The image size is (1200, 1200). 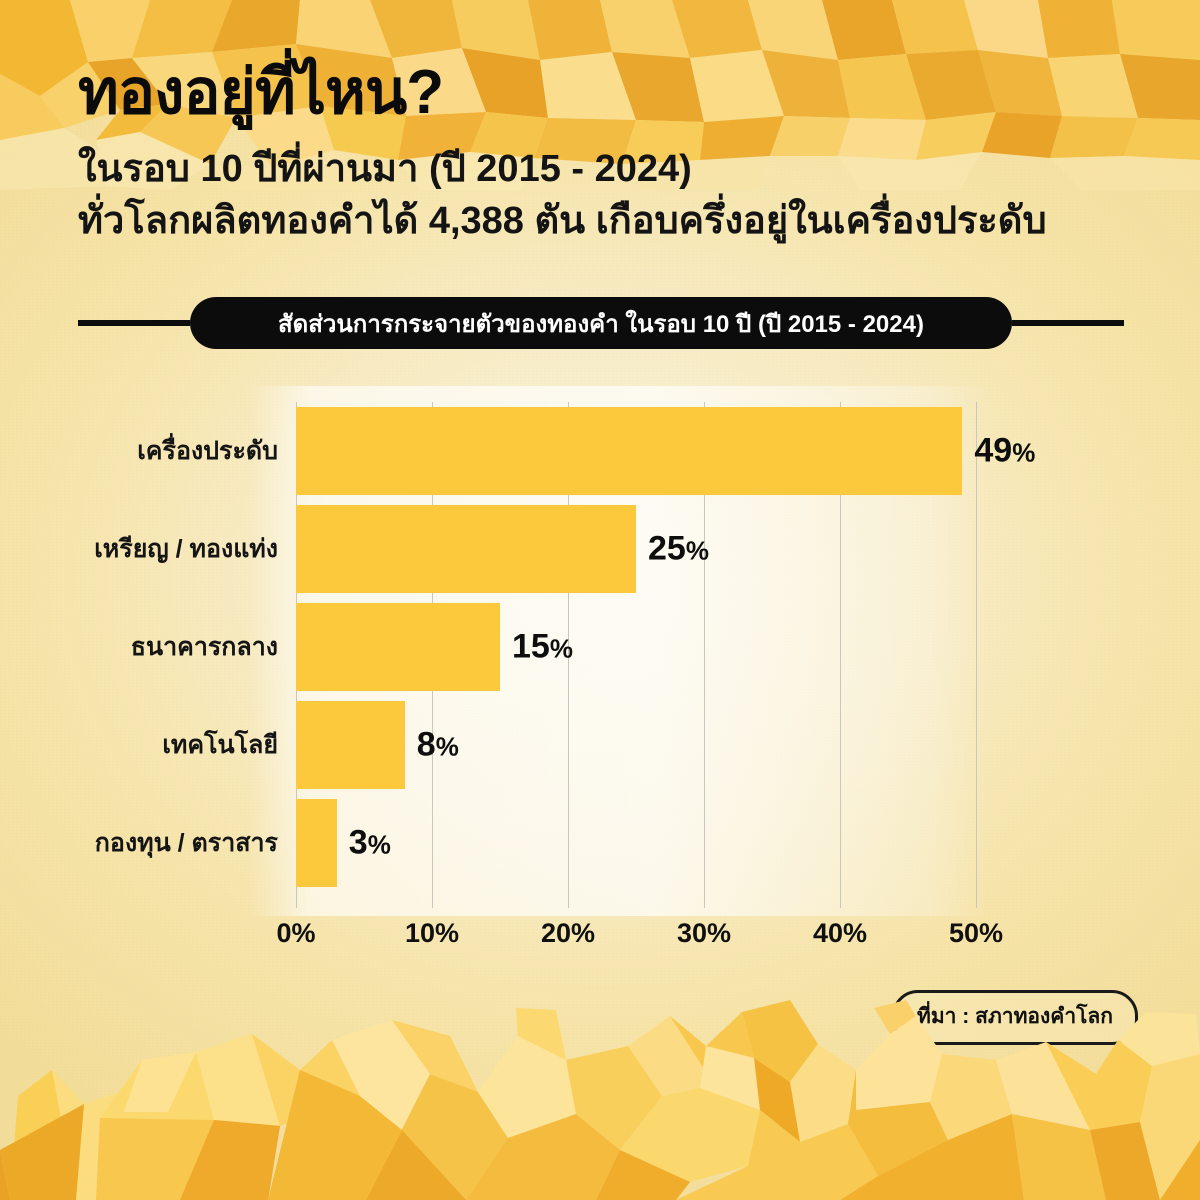 I want to click on category-label: เหรียญ / ทองแท่ง, so click(x=186, y=549).